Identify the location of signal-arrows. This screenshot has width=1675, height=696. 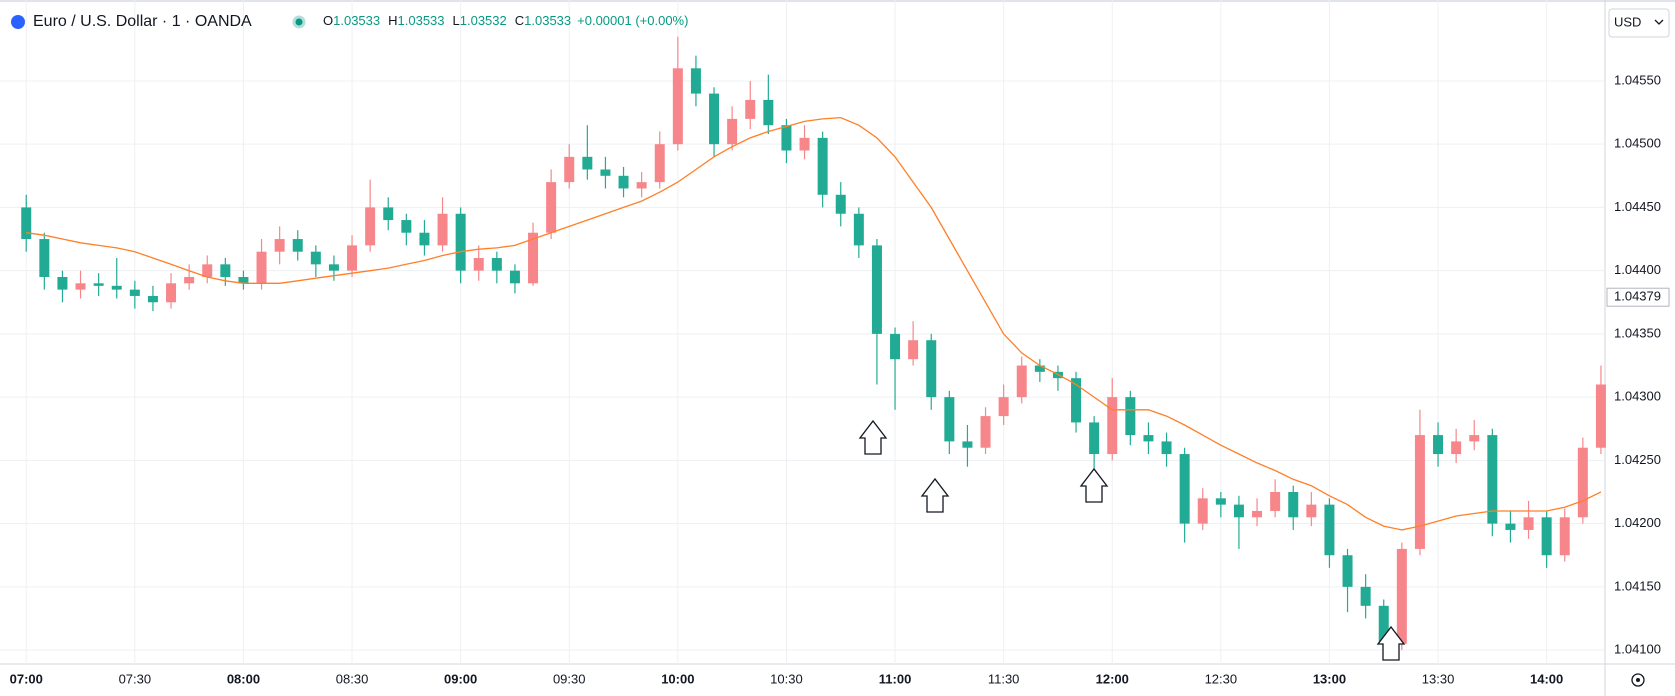
(1132, 540).